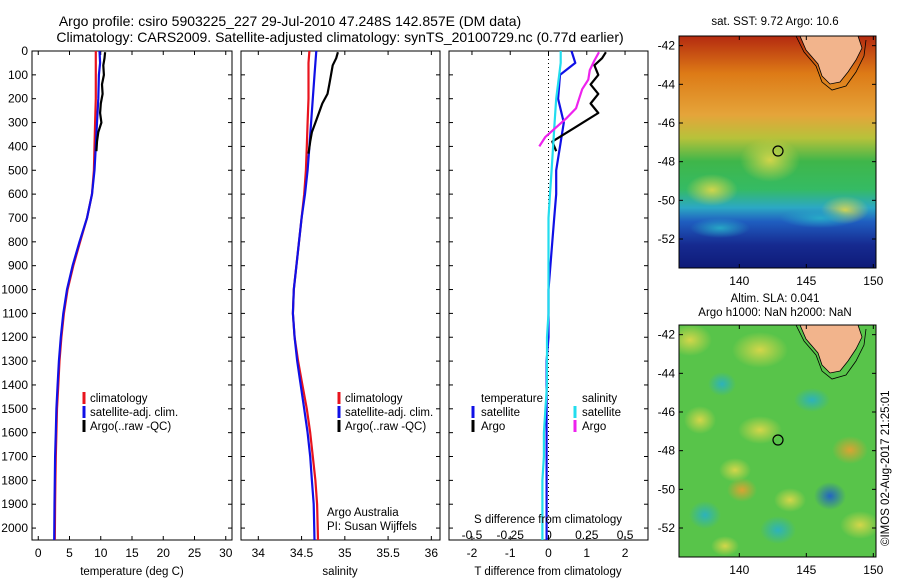 The image size is (900, 580). What do you see at coordinates (18, 194) in the screenshot?
I see `y-tick-label: 600` at bounding box center [18, 194].